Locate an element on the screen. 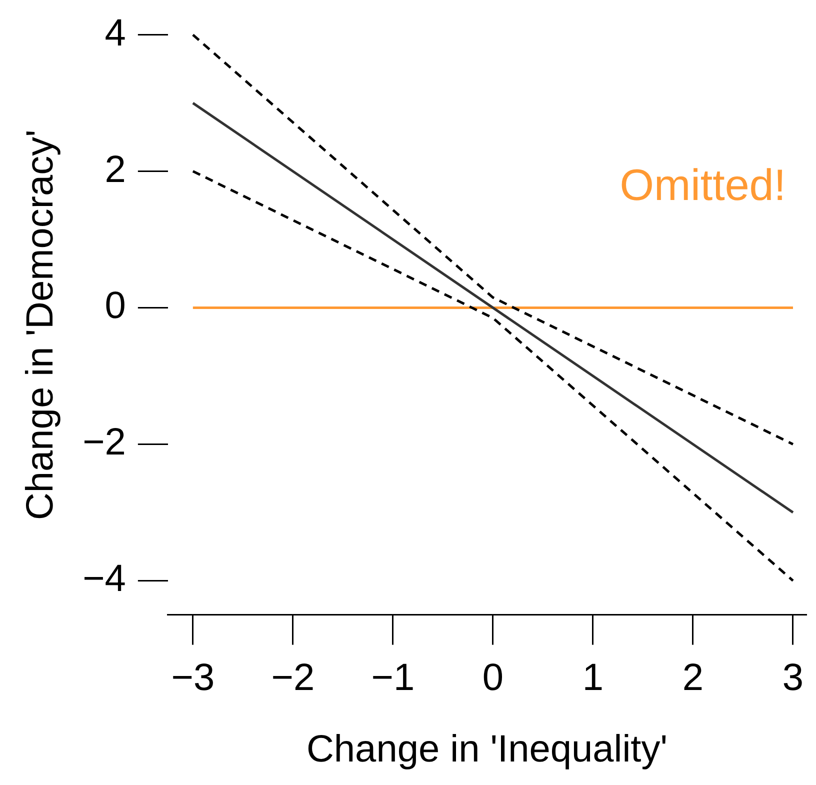 The width and height of the screenshot is (816, 785). text: Omitted! is located at coordinates (703, 185).